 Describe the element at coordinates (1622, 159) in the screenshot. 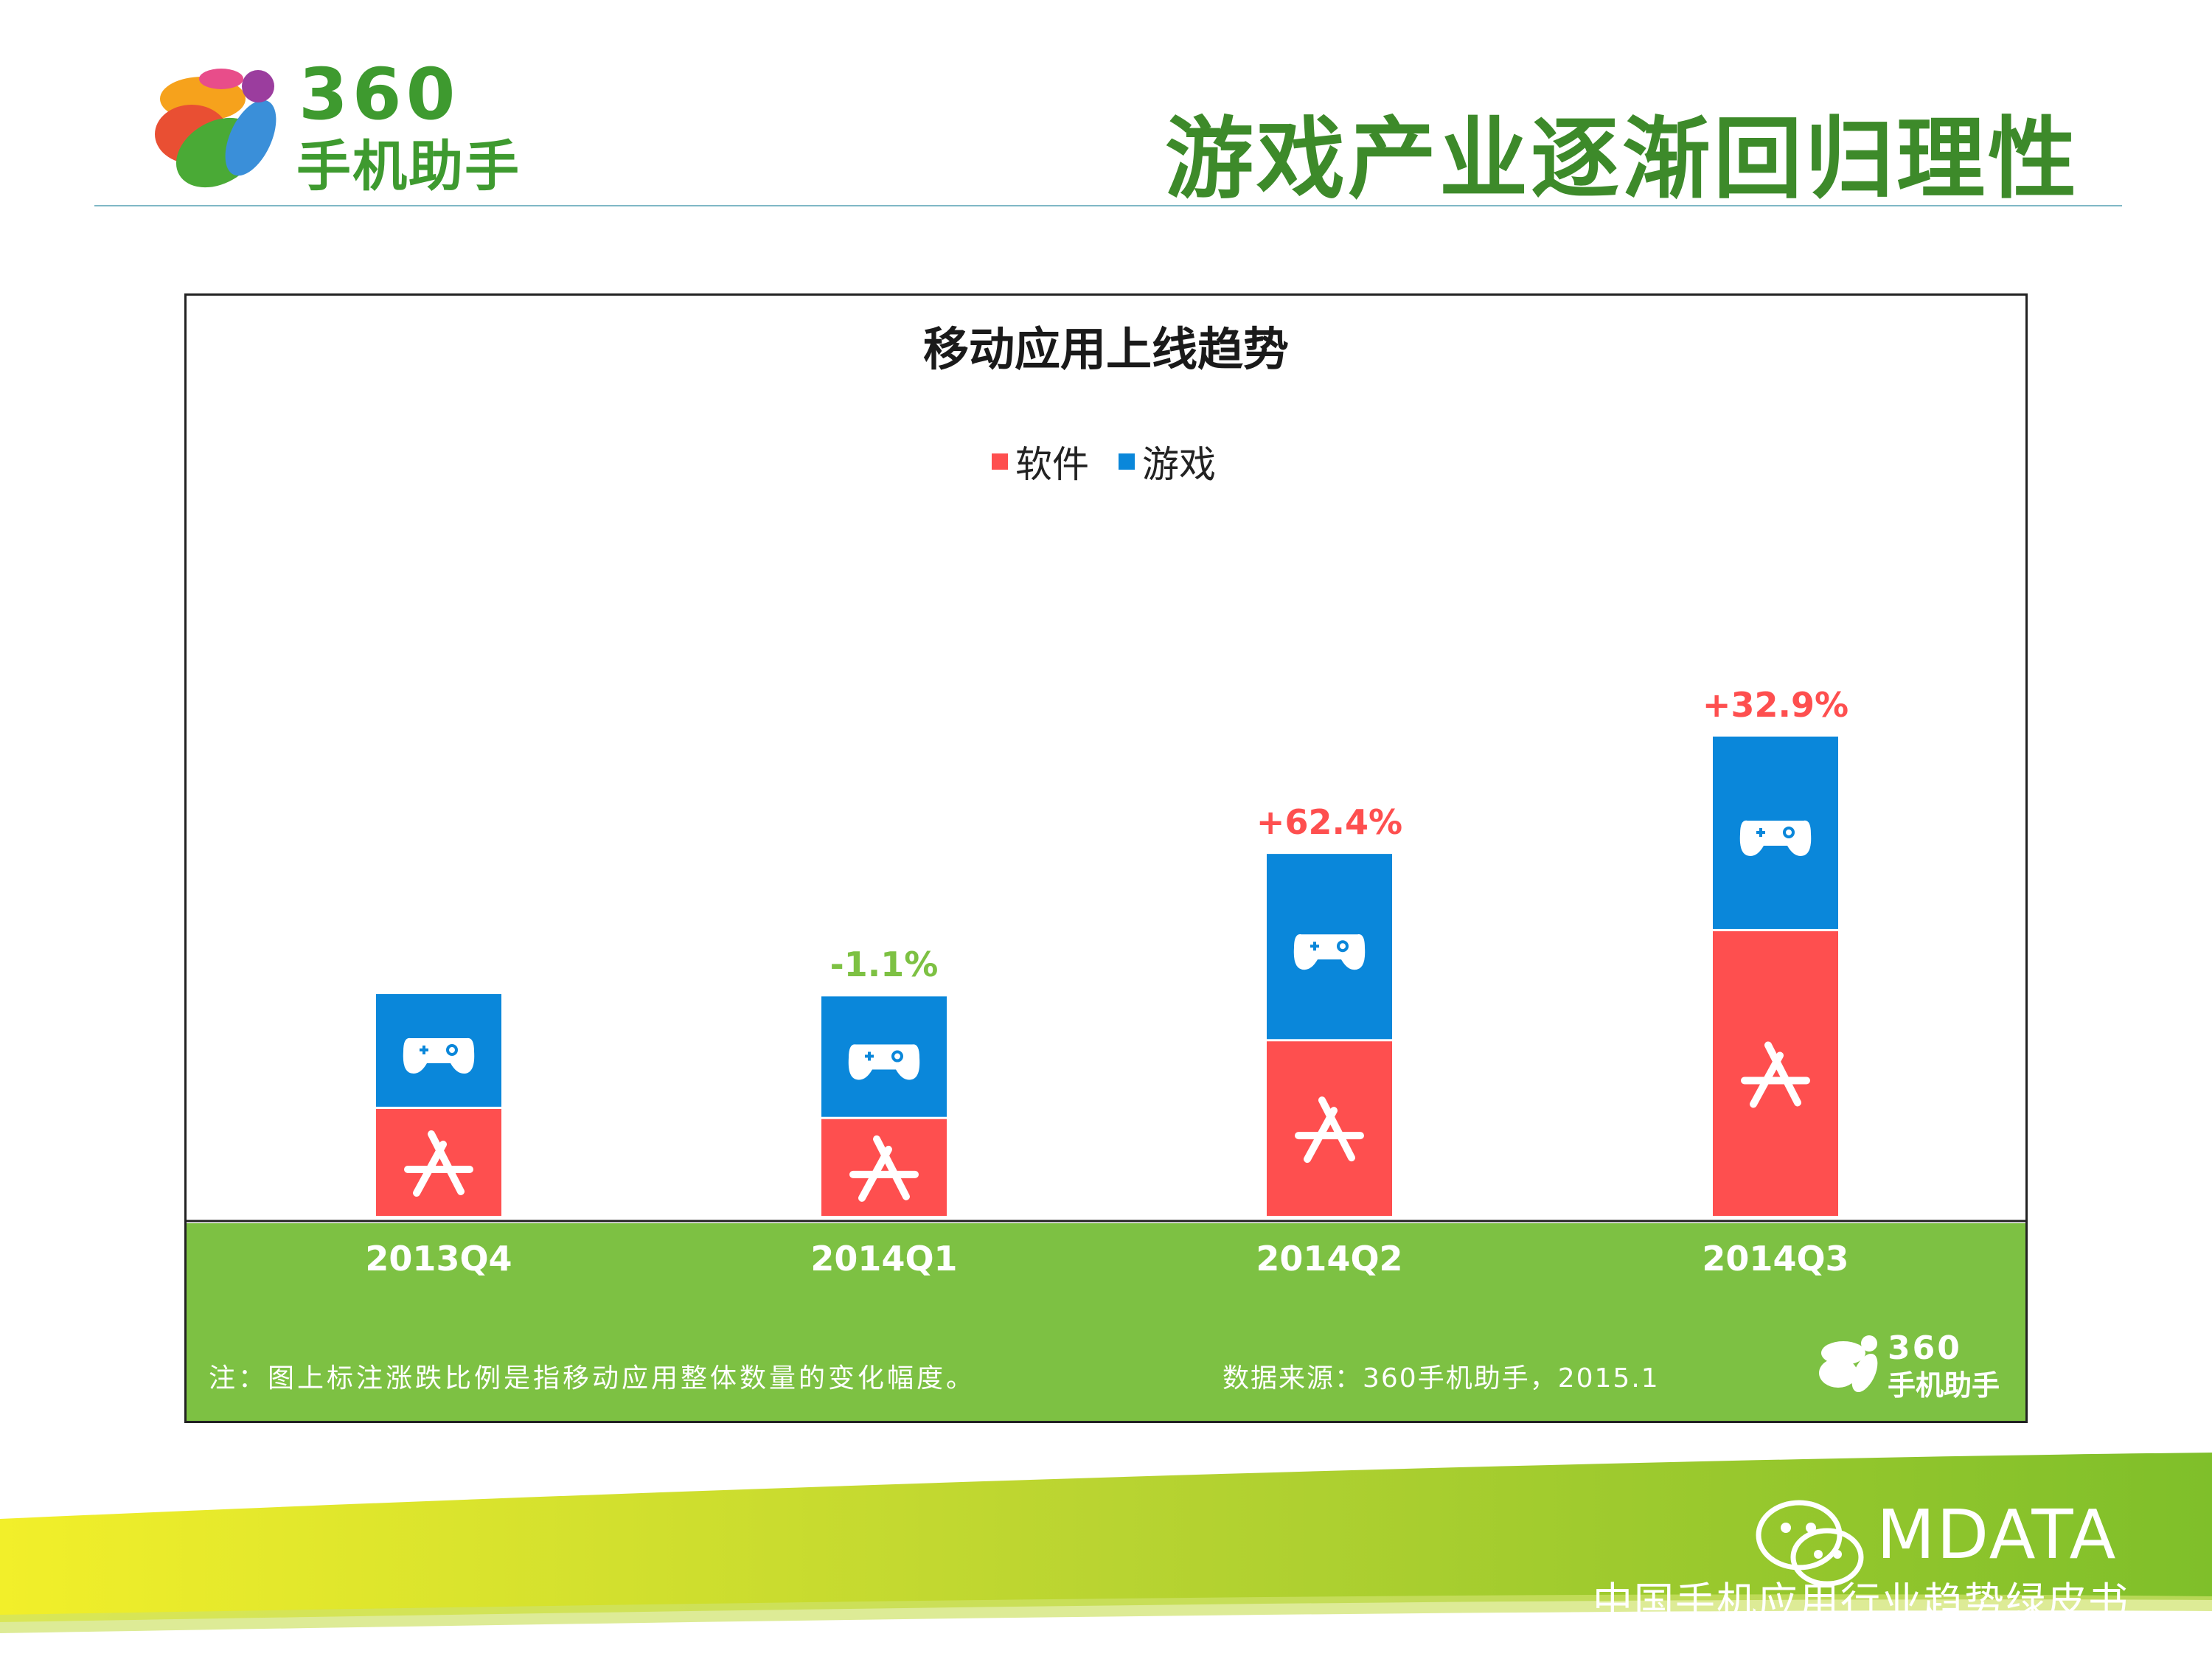

I see `page-title: 游戏产业逐渐回归理性` at that location.